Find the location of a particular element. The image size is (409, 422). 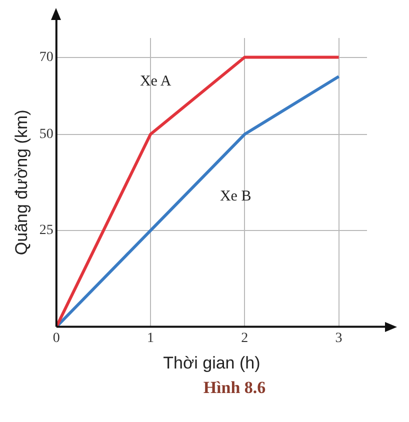

x-axis-title: Thời gian (h) is located at coordinates (211, 362).